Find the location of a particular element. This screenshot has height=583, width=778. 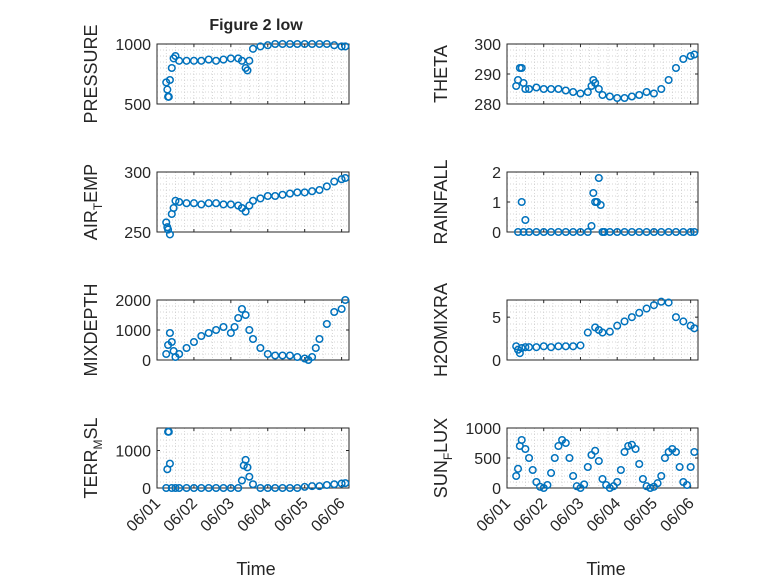

x-tick-label: 06/03 is located at coordinates (567, 515).